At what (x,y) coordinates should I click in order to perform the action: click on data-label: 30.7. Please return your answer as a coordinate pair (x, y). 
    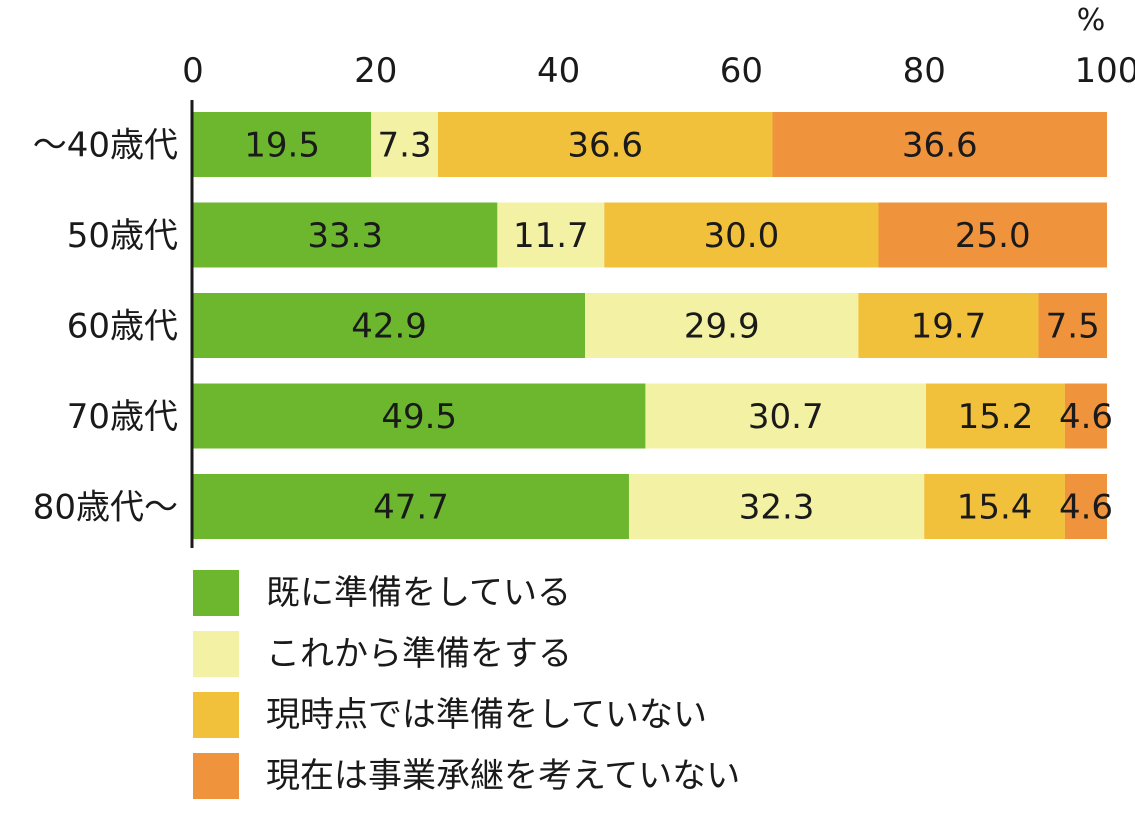
    Looking at the image, I should click on (786, 417).